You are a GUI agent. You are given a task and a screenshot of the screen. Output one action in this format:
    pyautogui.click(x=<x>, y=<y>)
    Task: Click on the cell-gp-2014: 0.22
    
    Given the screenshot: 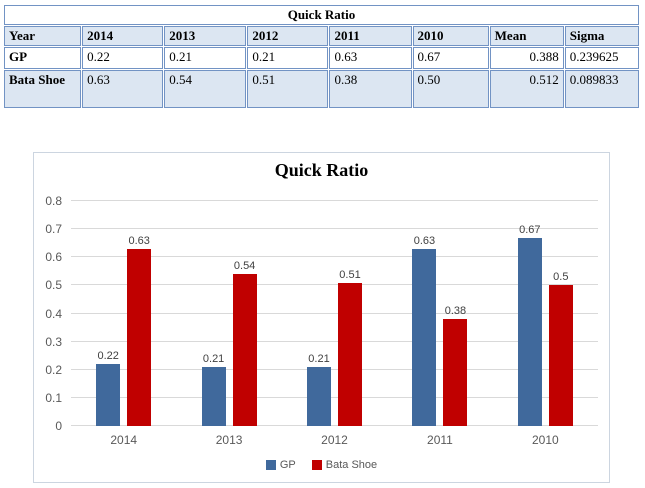 What is the action you would take?
    pyautogui.click(x=123, y=58)
    